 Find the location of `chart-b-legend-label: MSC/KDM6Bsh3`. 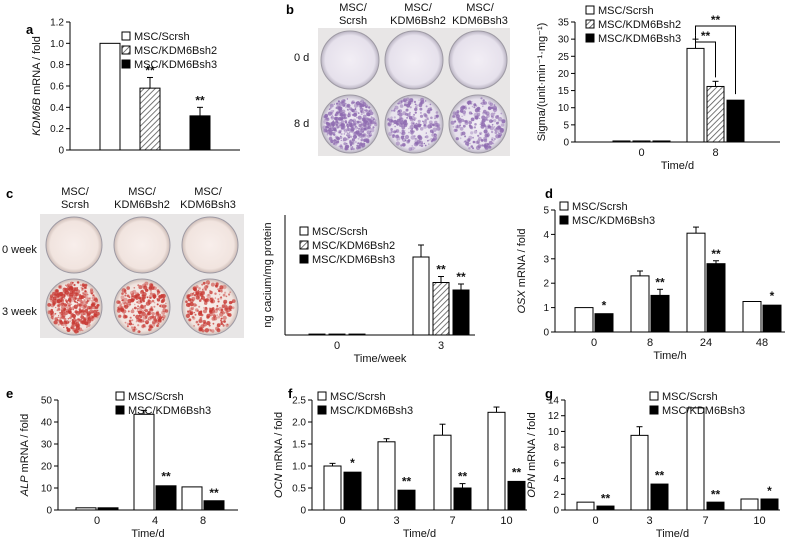

chart-b-legend-label: MSC/KDM6Bsh3 is located at coordinates (639, 39).